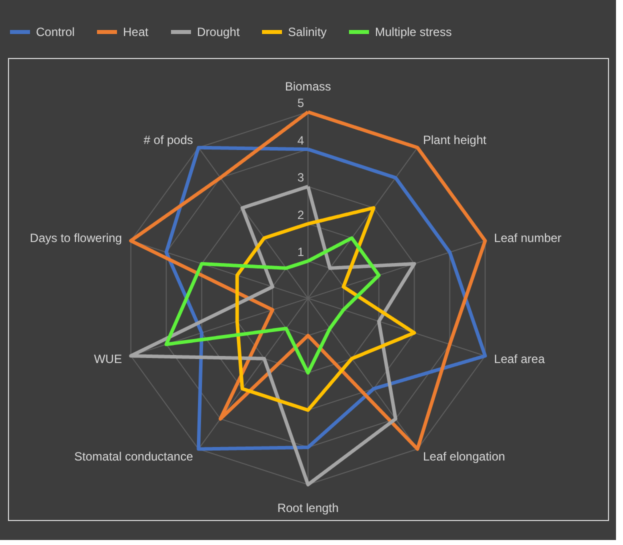  Describe the element at coordinates (300, 215) in the screenshot. I see `y-tick-label: 2` at that location.